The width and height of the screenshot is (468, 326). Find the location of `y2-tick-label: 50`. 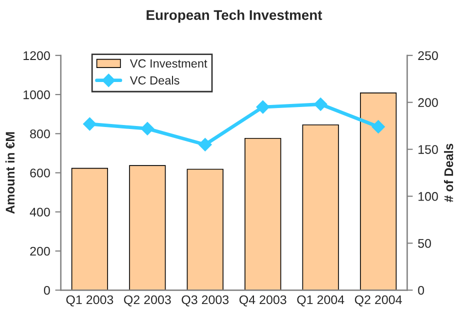

y2-tick-label: 50 is located at coordinates (424, 243).